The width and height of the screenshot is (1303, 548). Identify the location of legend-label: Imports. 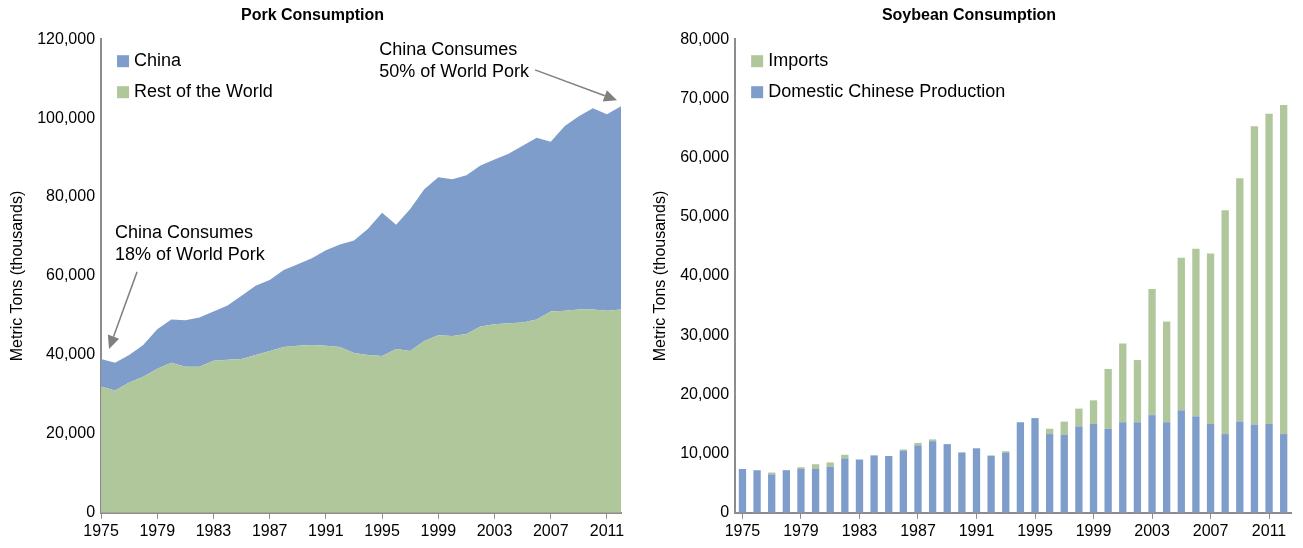
(798, 60).